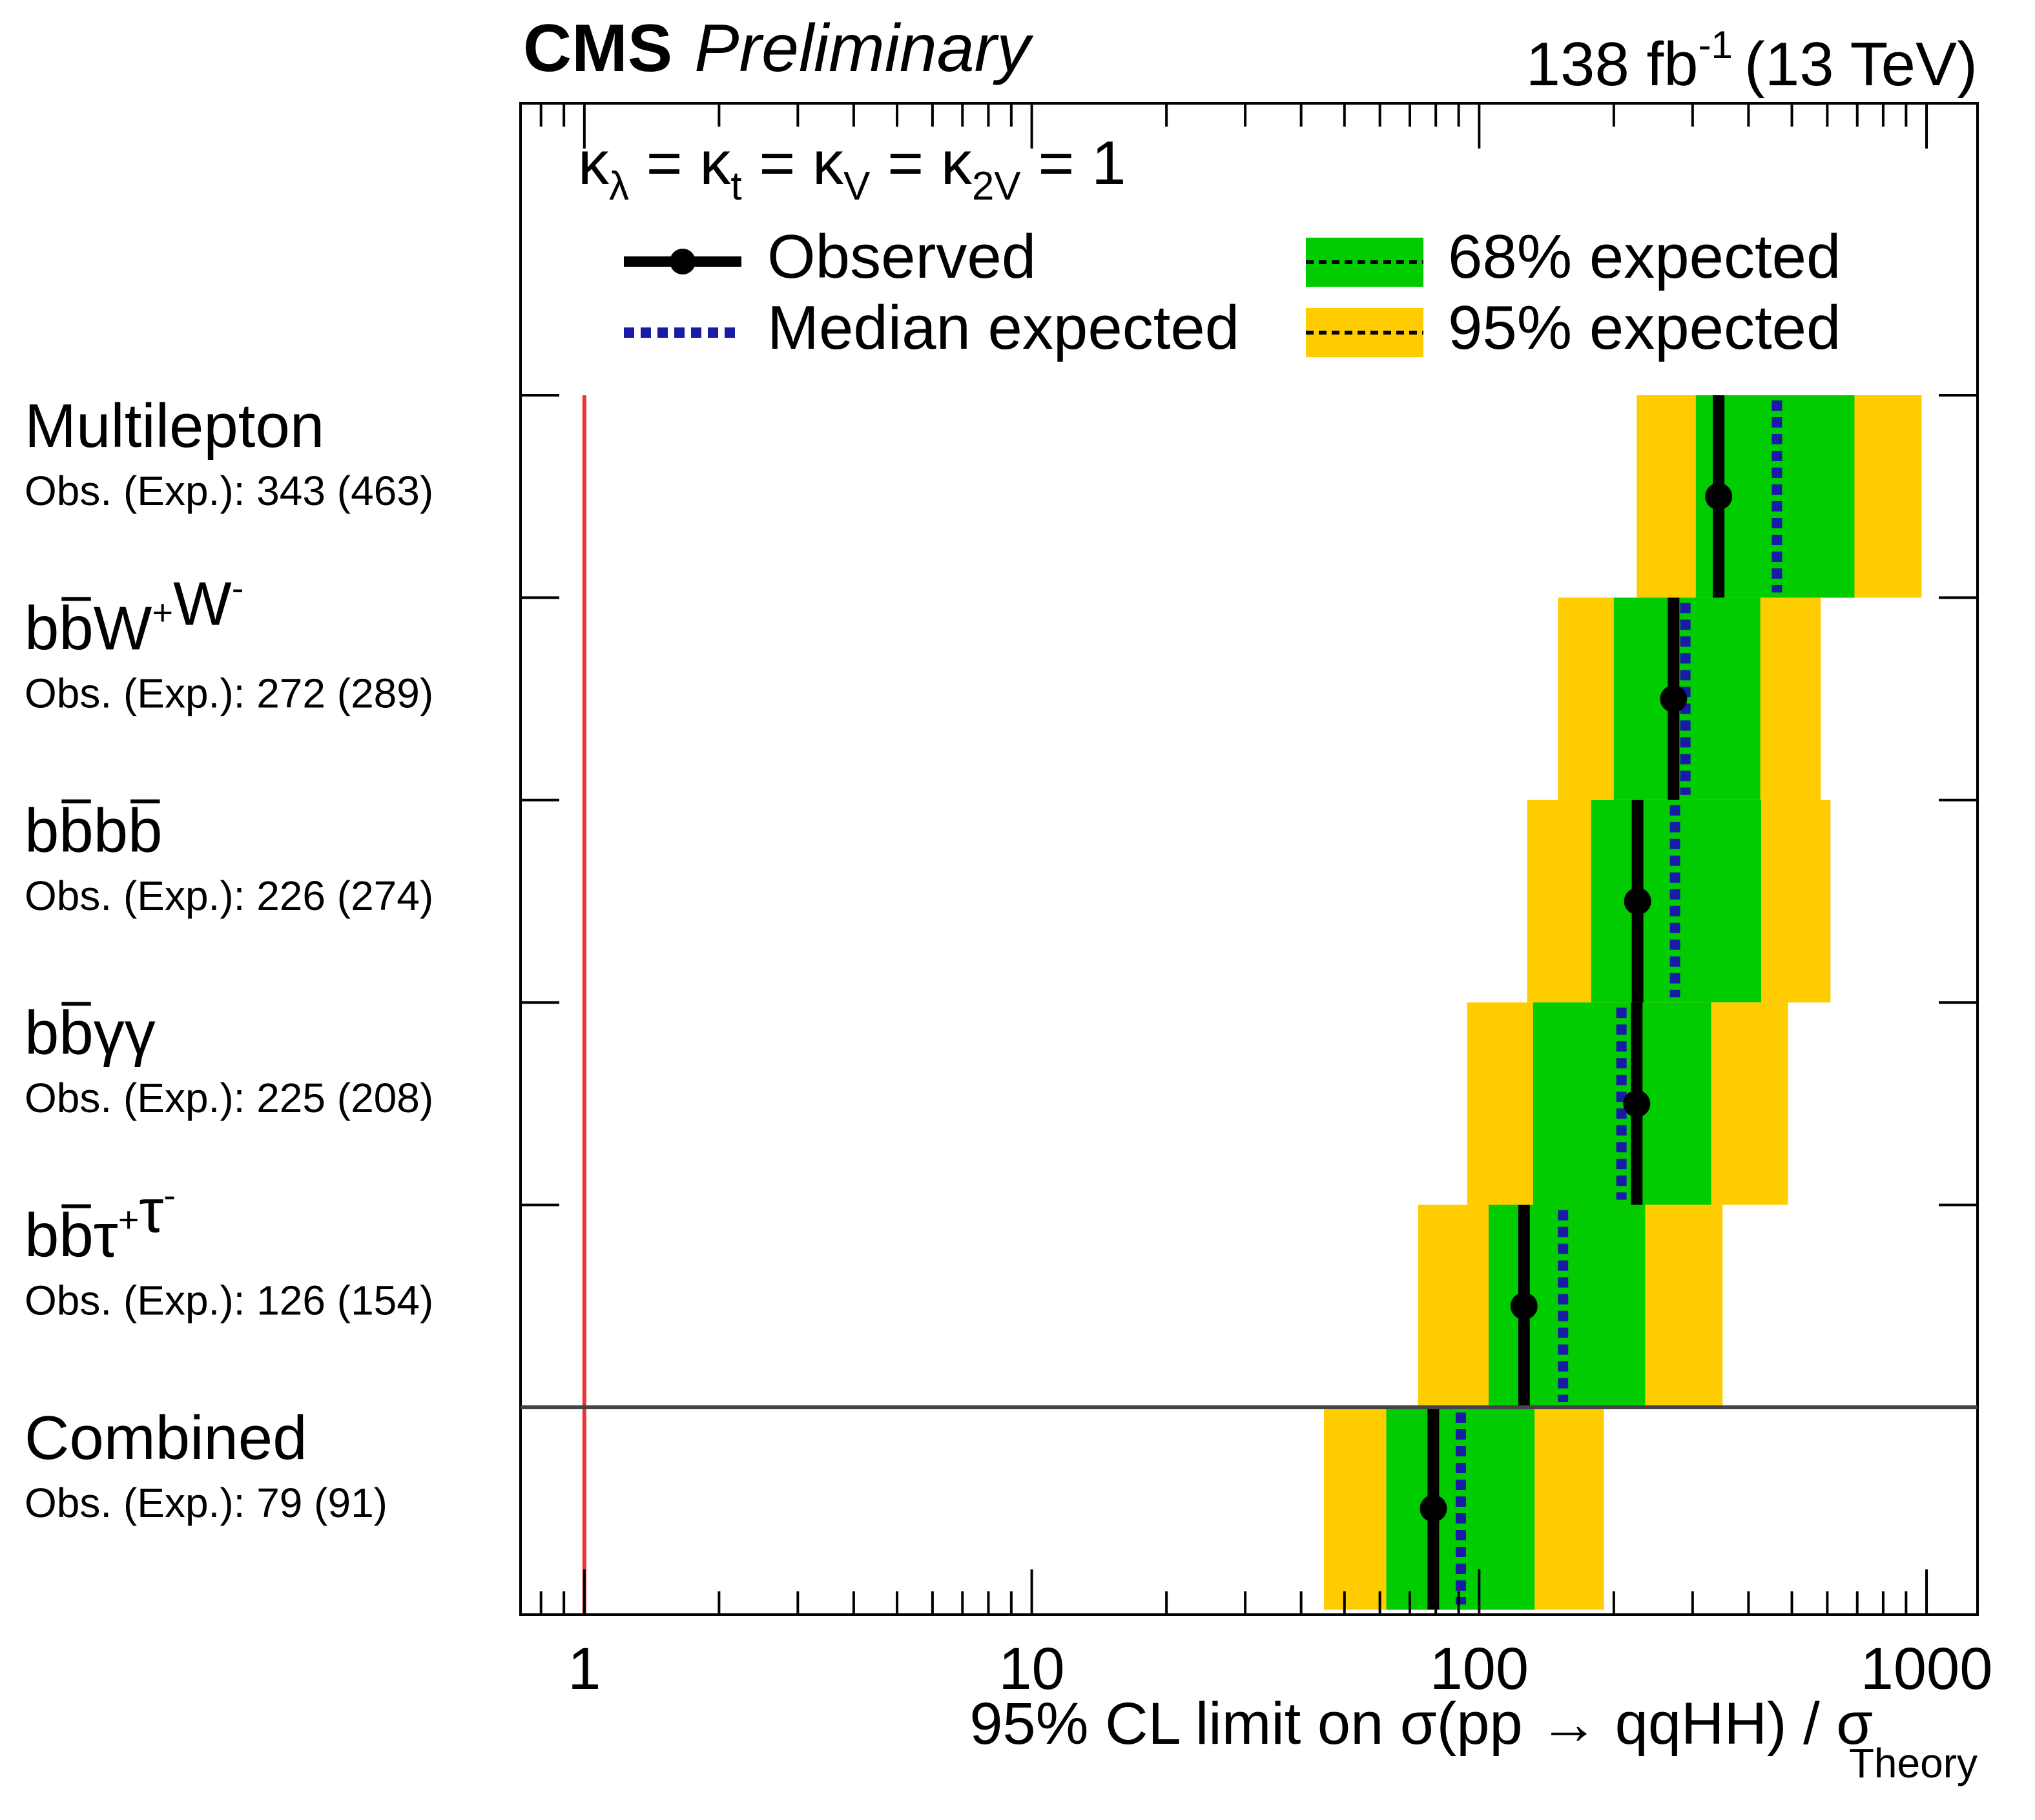  What do you see at coordinates (1073, 163) in the screenshot?
I see `coupling-part: = 1` at bounding box center [1073, 163].